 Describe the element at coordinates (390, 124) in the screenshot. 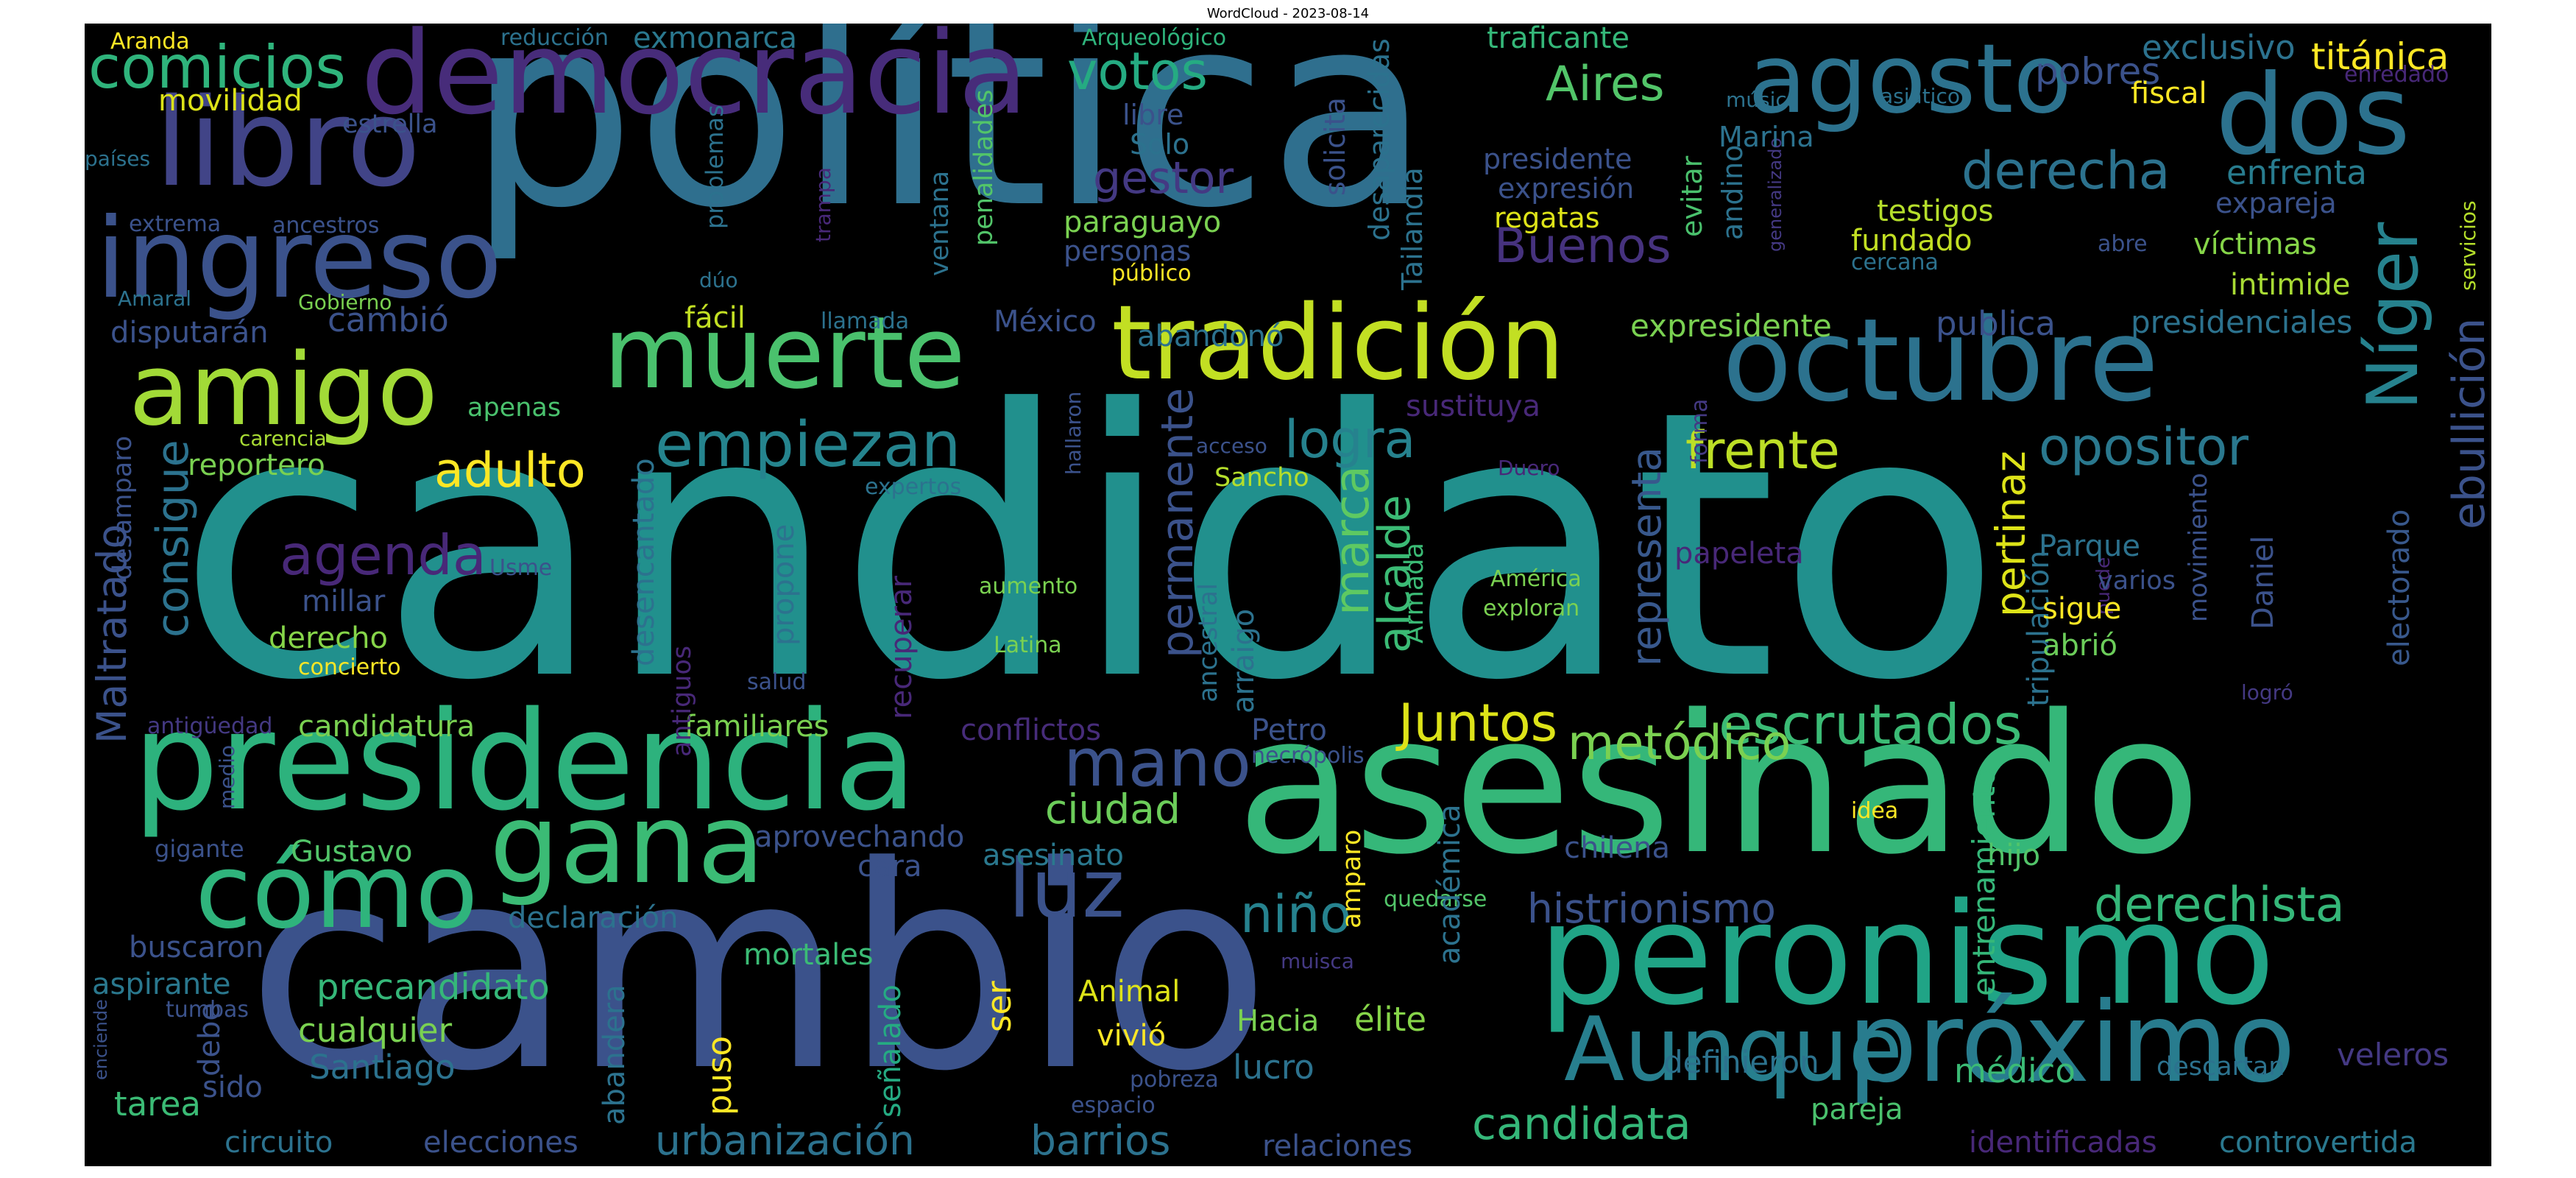

I see `word-164: estrella` at that location.